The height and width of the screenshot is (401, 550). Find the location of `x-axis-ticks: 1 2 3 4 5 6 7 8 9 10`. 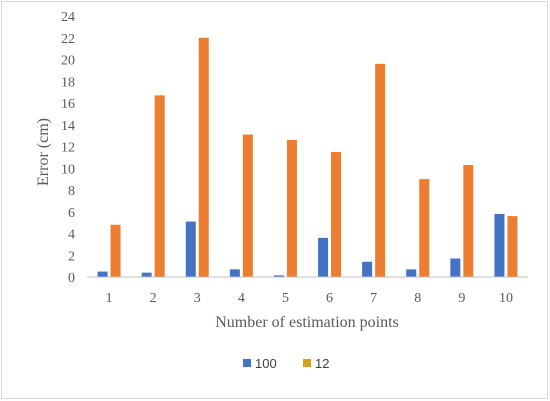

x-axis-ticks: 1 2 3 4 5 6 7 8 9 10 is located at coordinates (309, 298).